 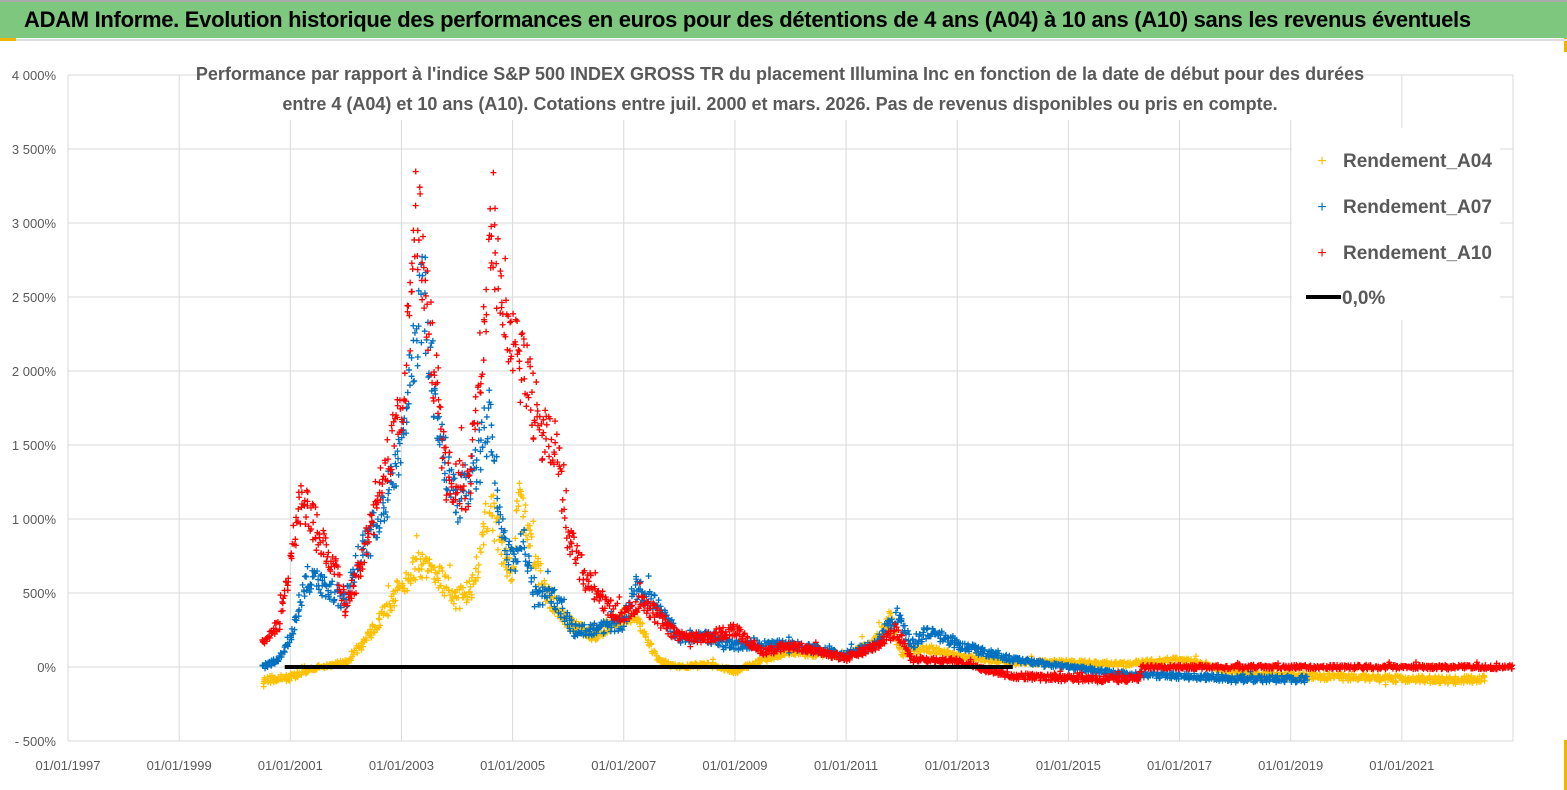 What do you see at coordinates (67, 765) in the screenshot?
I see `x-tick-label: 01/01/1997` at bounding box center [67, 765].